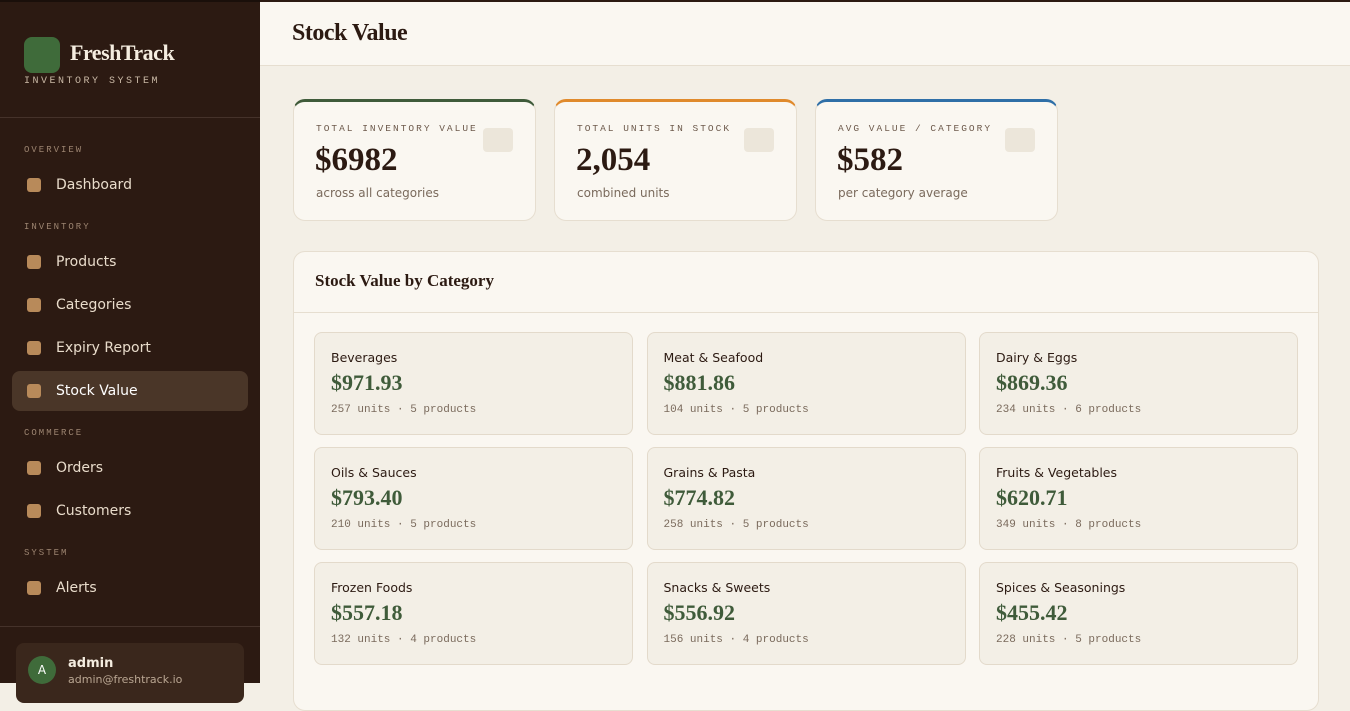  I want to click on category-value: $556.92, so click(699, 612).